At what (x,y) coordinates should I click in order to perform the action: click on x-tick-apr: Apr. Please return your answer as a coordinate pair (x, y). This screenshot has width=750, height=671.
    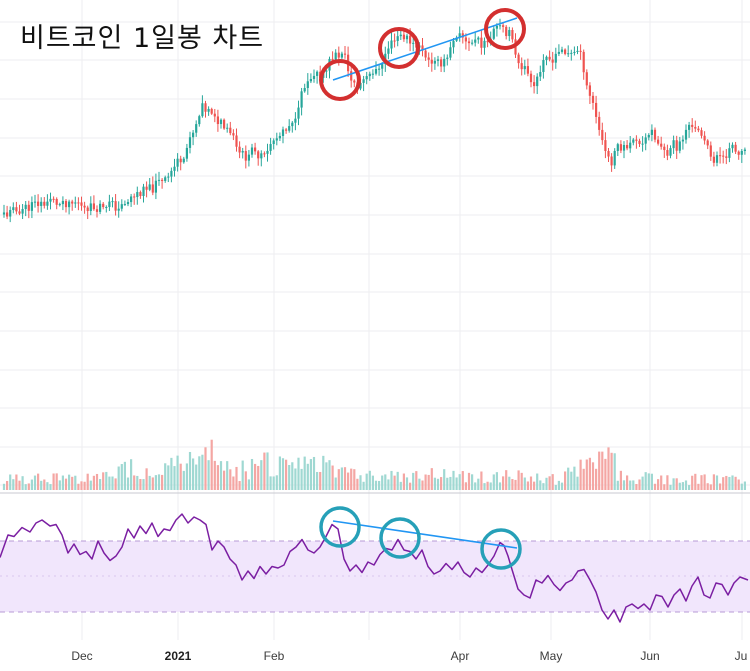
    Looking at the image, I should click on (460, 656).